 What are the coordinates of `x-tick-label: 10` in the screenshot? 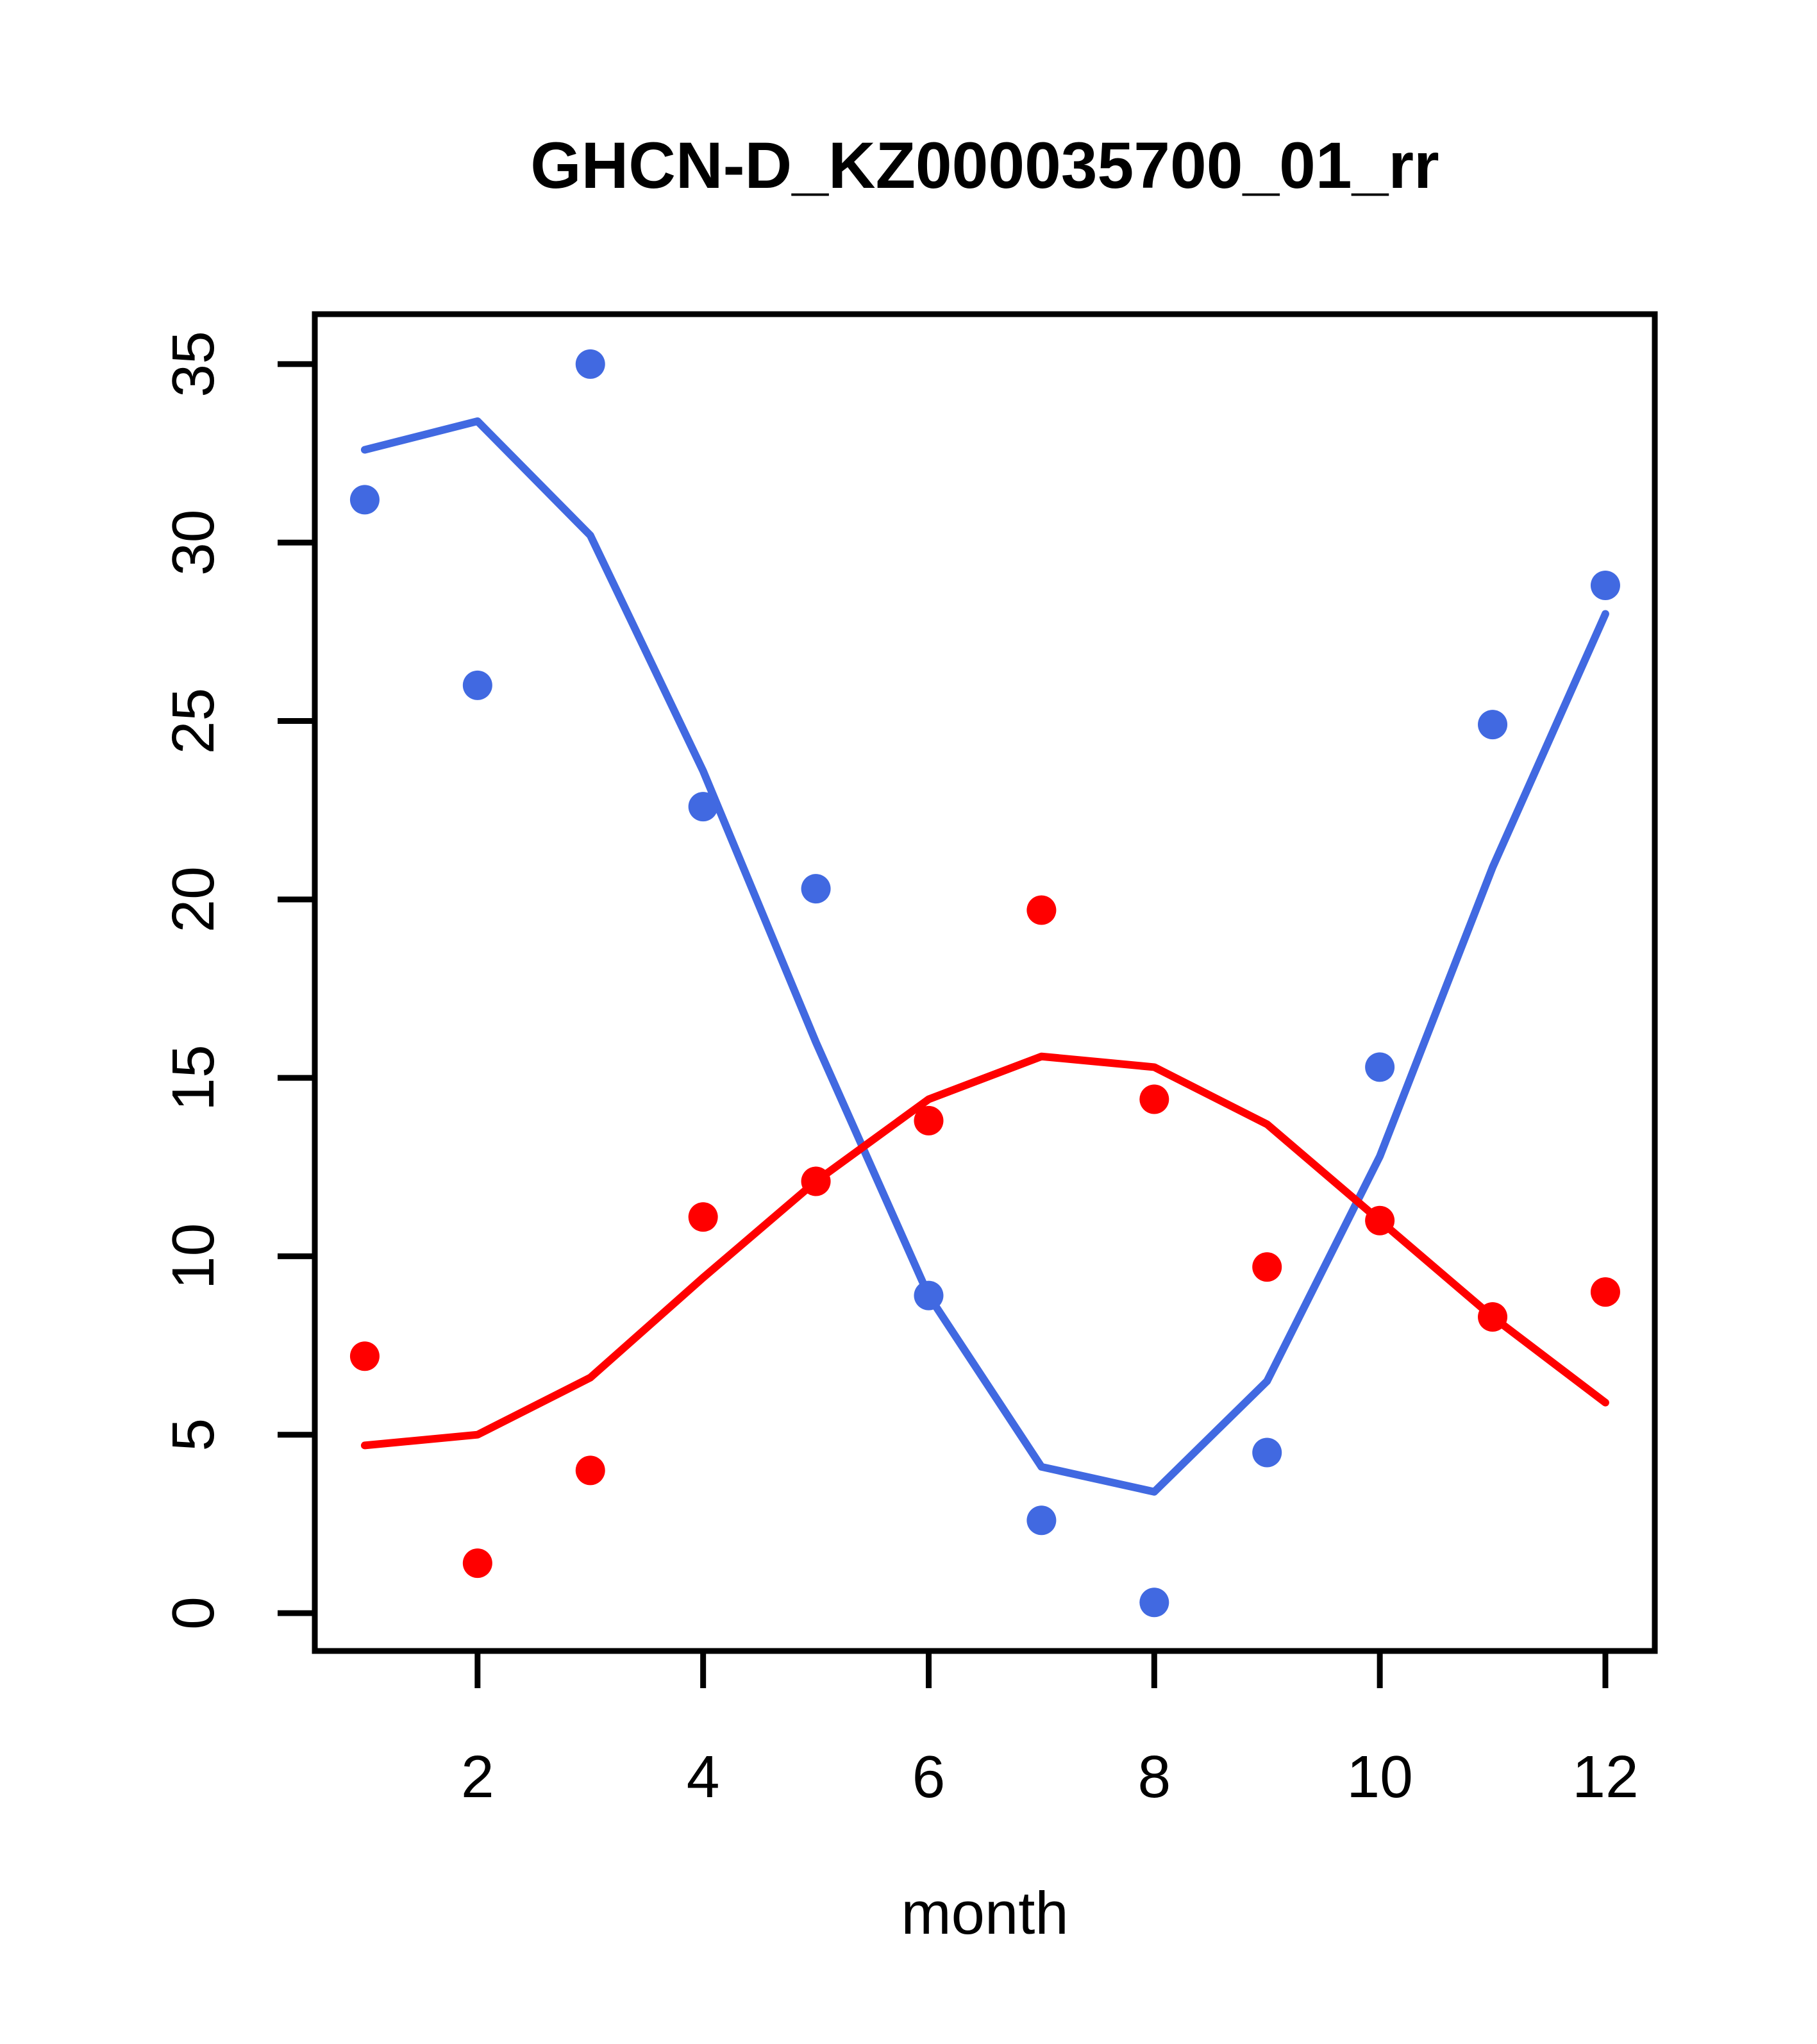 It's located at (1379, 1776).